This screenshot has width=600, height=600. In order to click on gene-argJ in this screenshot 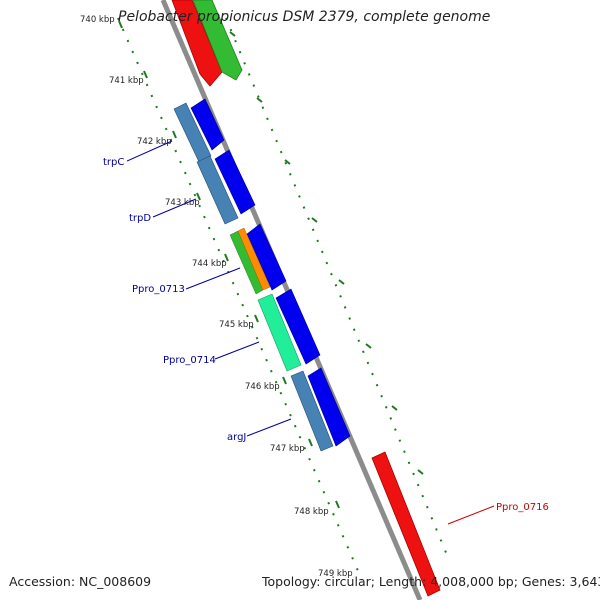, I will do `click(312, 411)`.